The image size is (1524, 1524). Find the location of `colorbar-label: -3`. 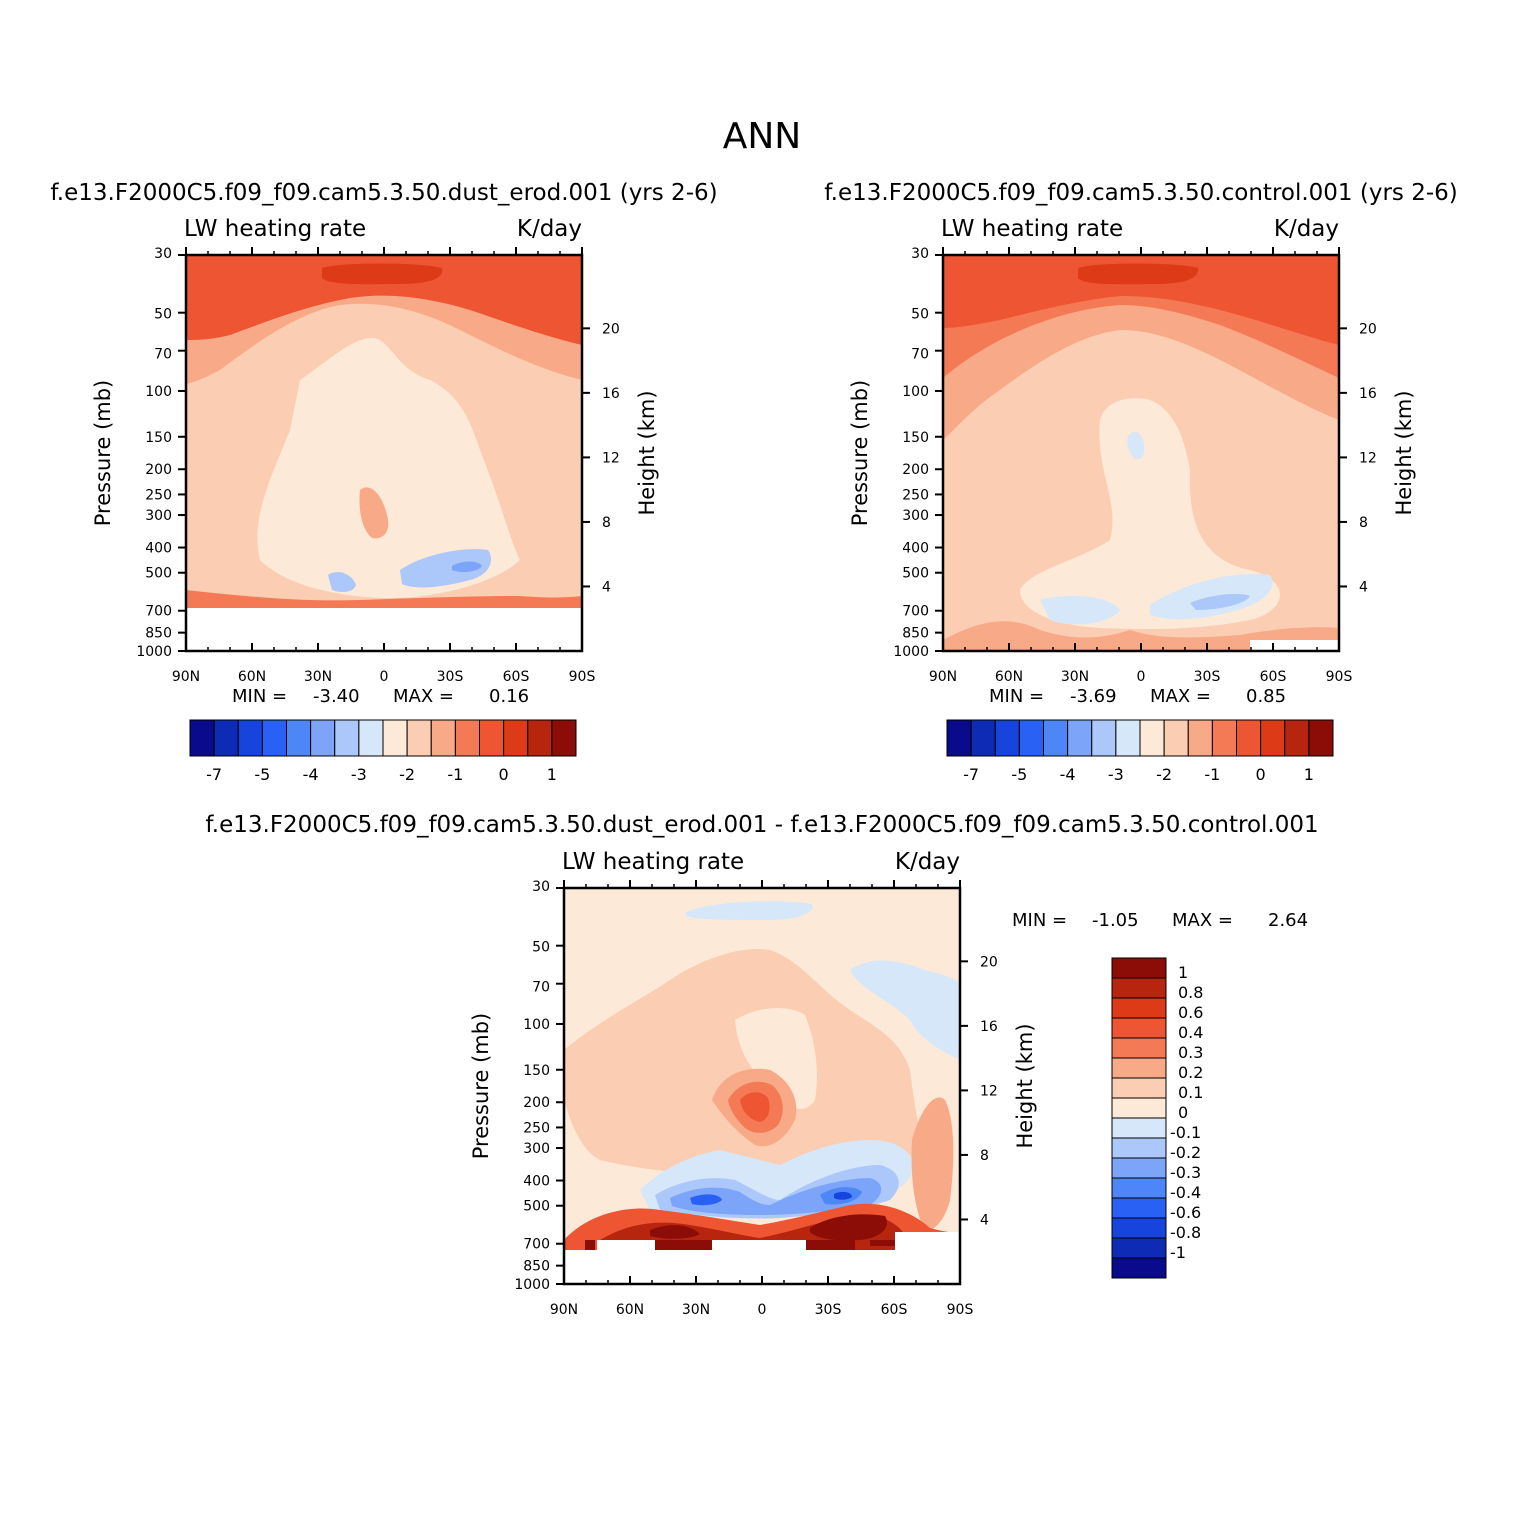

colorbar-label: -3 is located at coordinates (359, 774).